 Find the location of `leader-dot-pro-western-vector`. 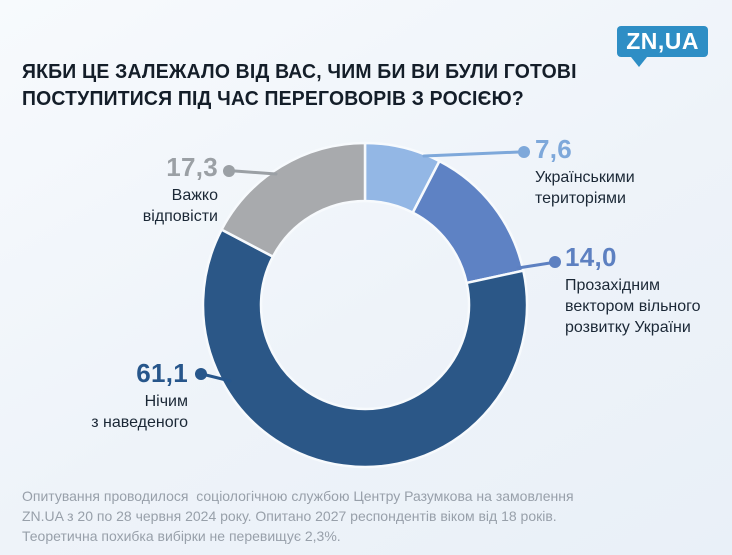

leader-dot-pro-western-vector is located at coordinates (555, 262).